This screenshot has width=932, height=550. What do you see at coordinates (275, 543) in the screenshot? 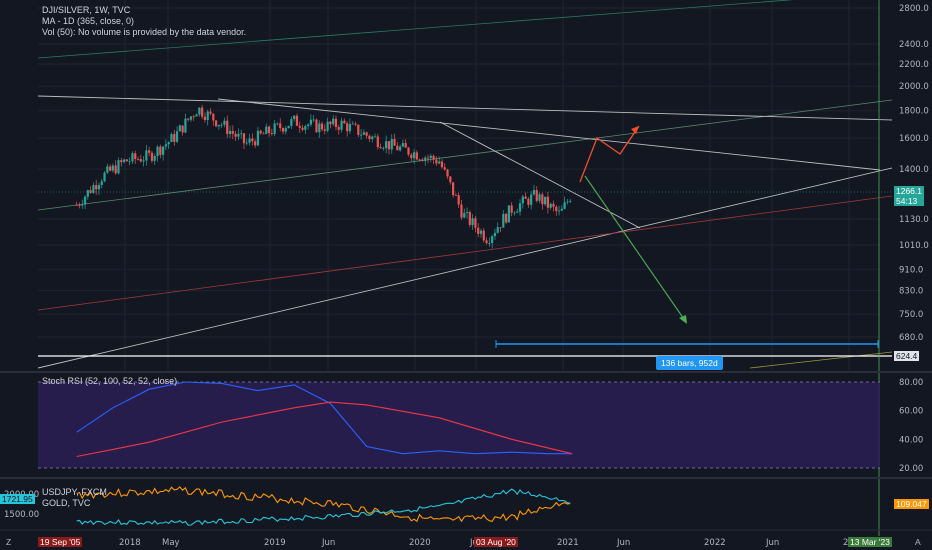
I see `time-tick-label: 2019` at bounding box center [275, 543].